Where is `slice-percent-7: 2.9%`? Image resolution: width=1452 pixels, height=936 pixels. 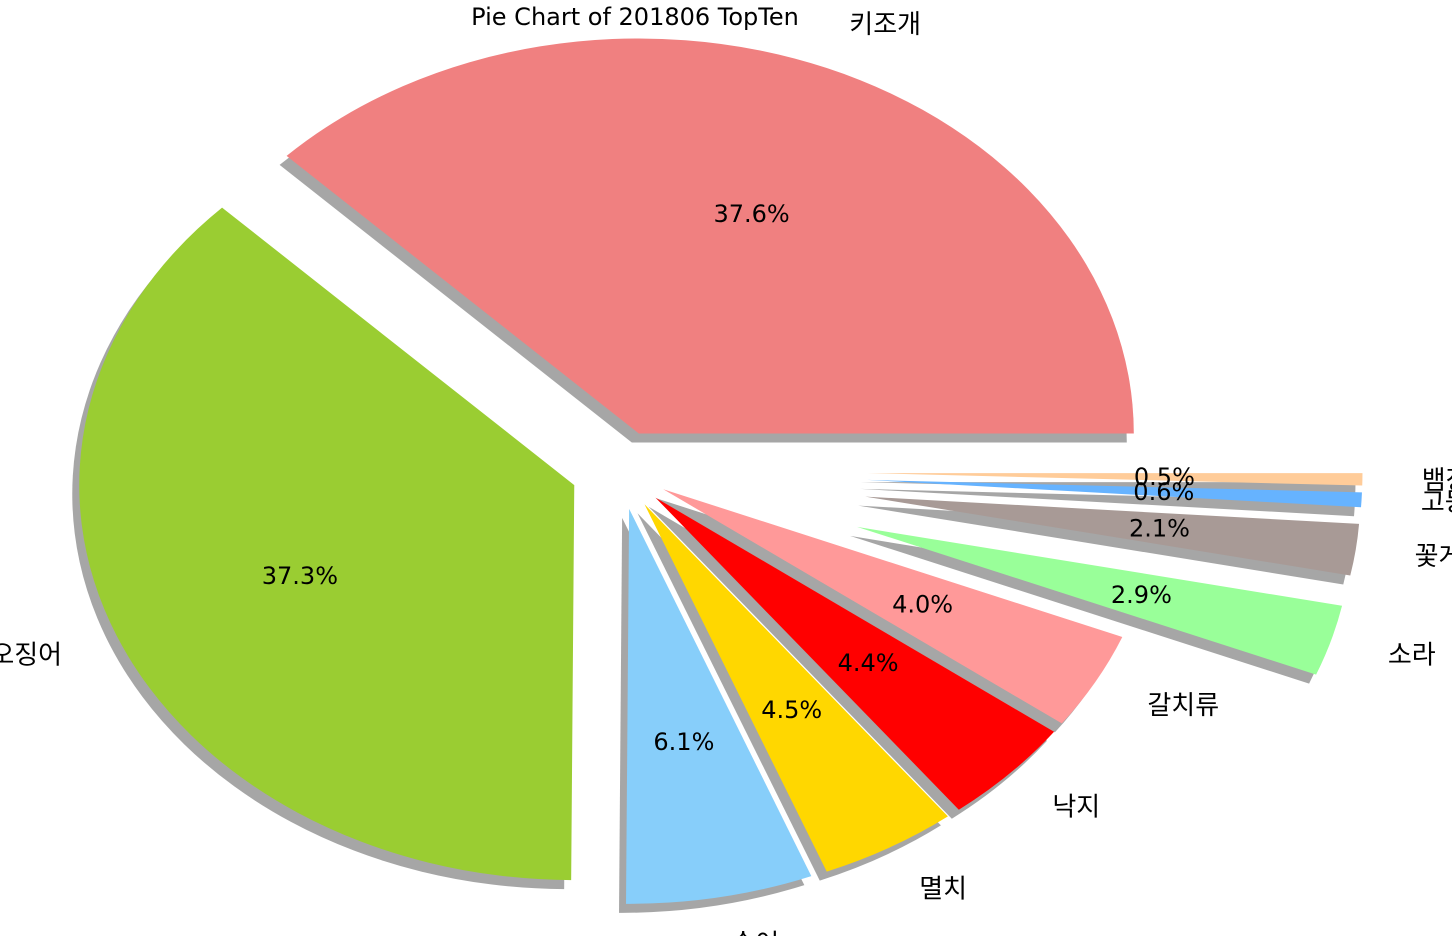
slice-percent-7: 2.9% is located at coordinates (1141, 595).